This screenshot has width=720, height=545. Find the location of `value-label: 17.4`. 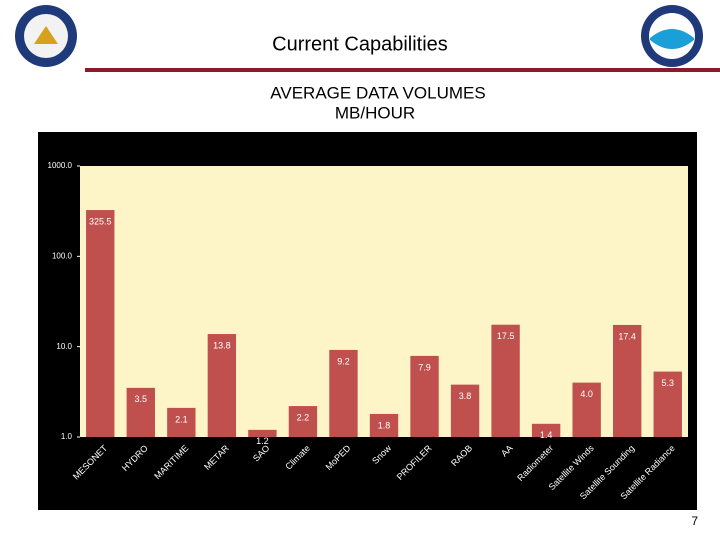

value-label: 17.4 is located at coordinates (627, 336).